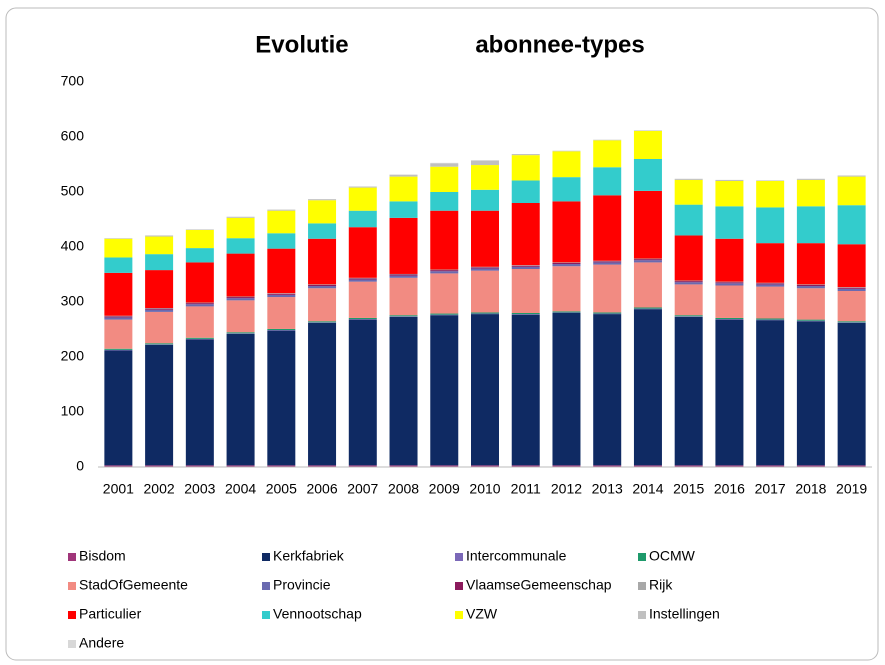  What do you see at coordinates (516, 556) in the screenshot?
I see `legend-label: Intercommunale` at bounding box center [516, 556].